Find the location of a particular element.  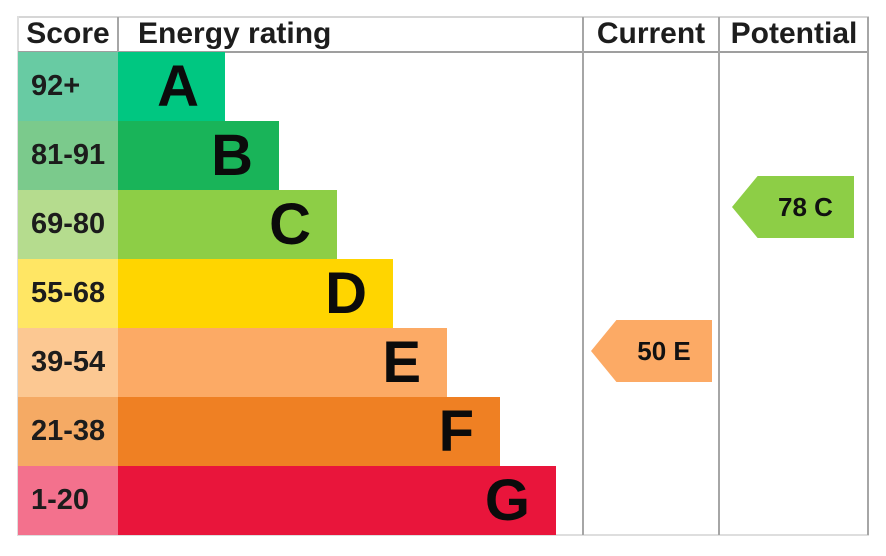

score-column-header: Score is located at coordinates (68, 33).